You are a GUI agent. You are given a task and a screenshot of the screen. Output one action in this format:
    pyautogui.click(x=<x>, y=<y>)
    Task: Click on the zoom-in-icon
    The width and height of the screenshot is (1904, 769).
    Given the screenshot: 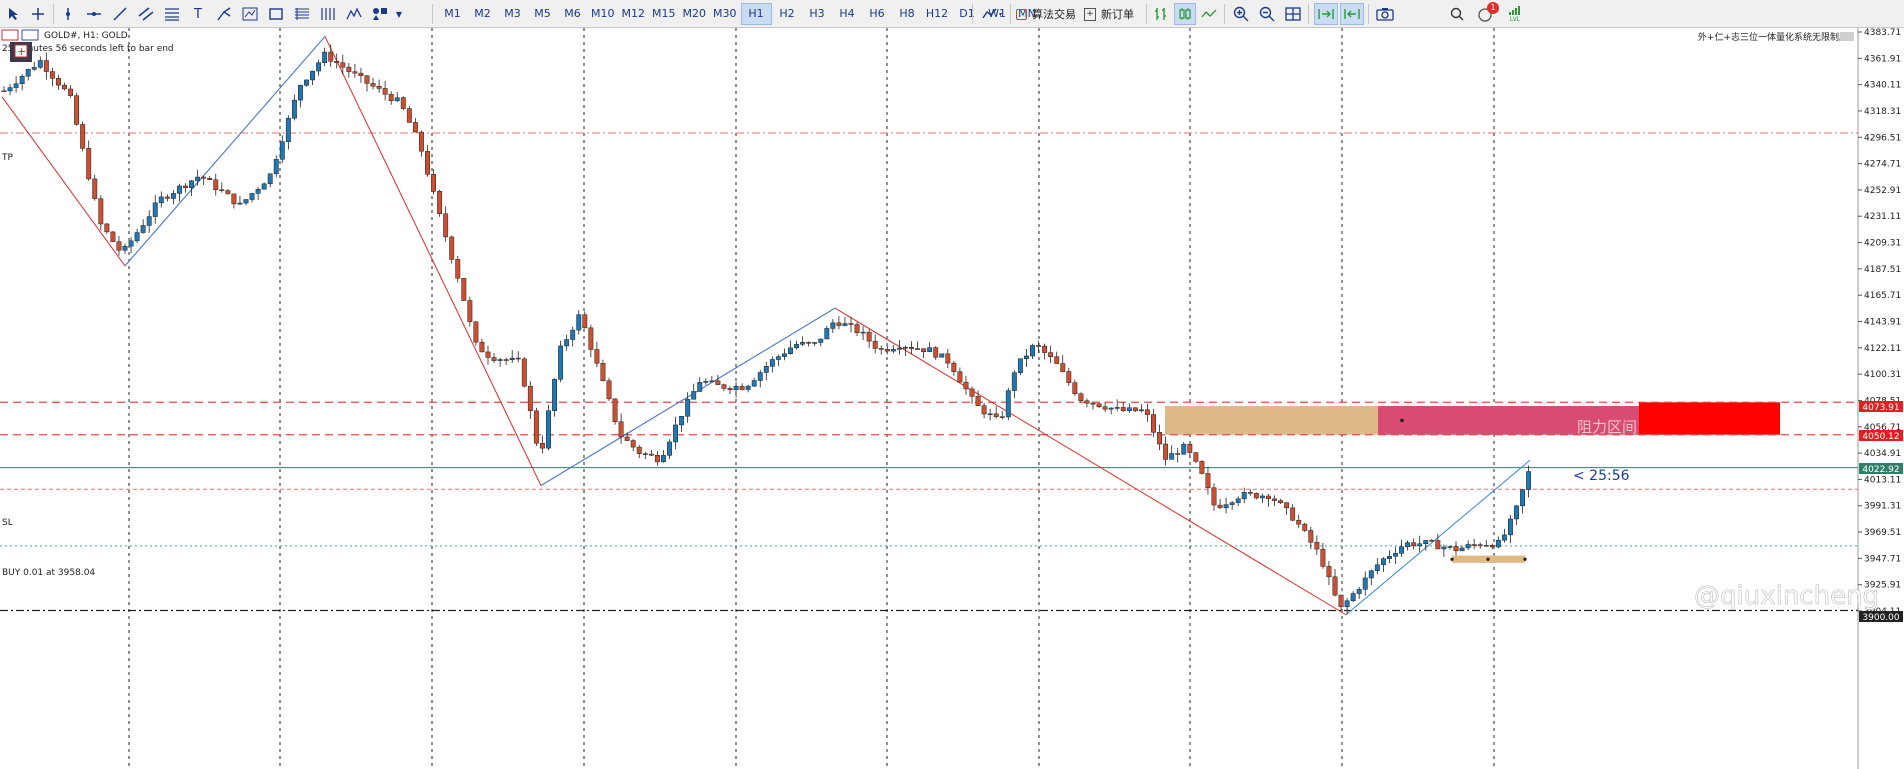 What is the action you would take?
    pyautogui.click(x=1241, y=14)
    